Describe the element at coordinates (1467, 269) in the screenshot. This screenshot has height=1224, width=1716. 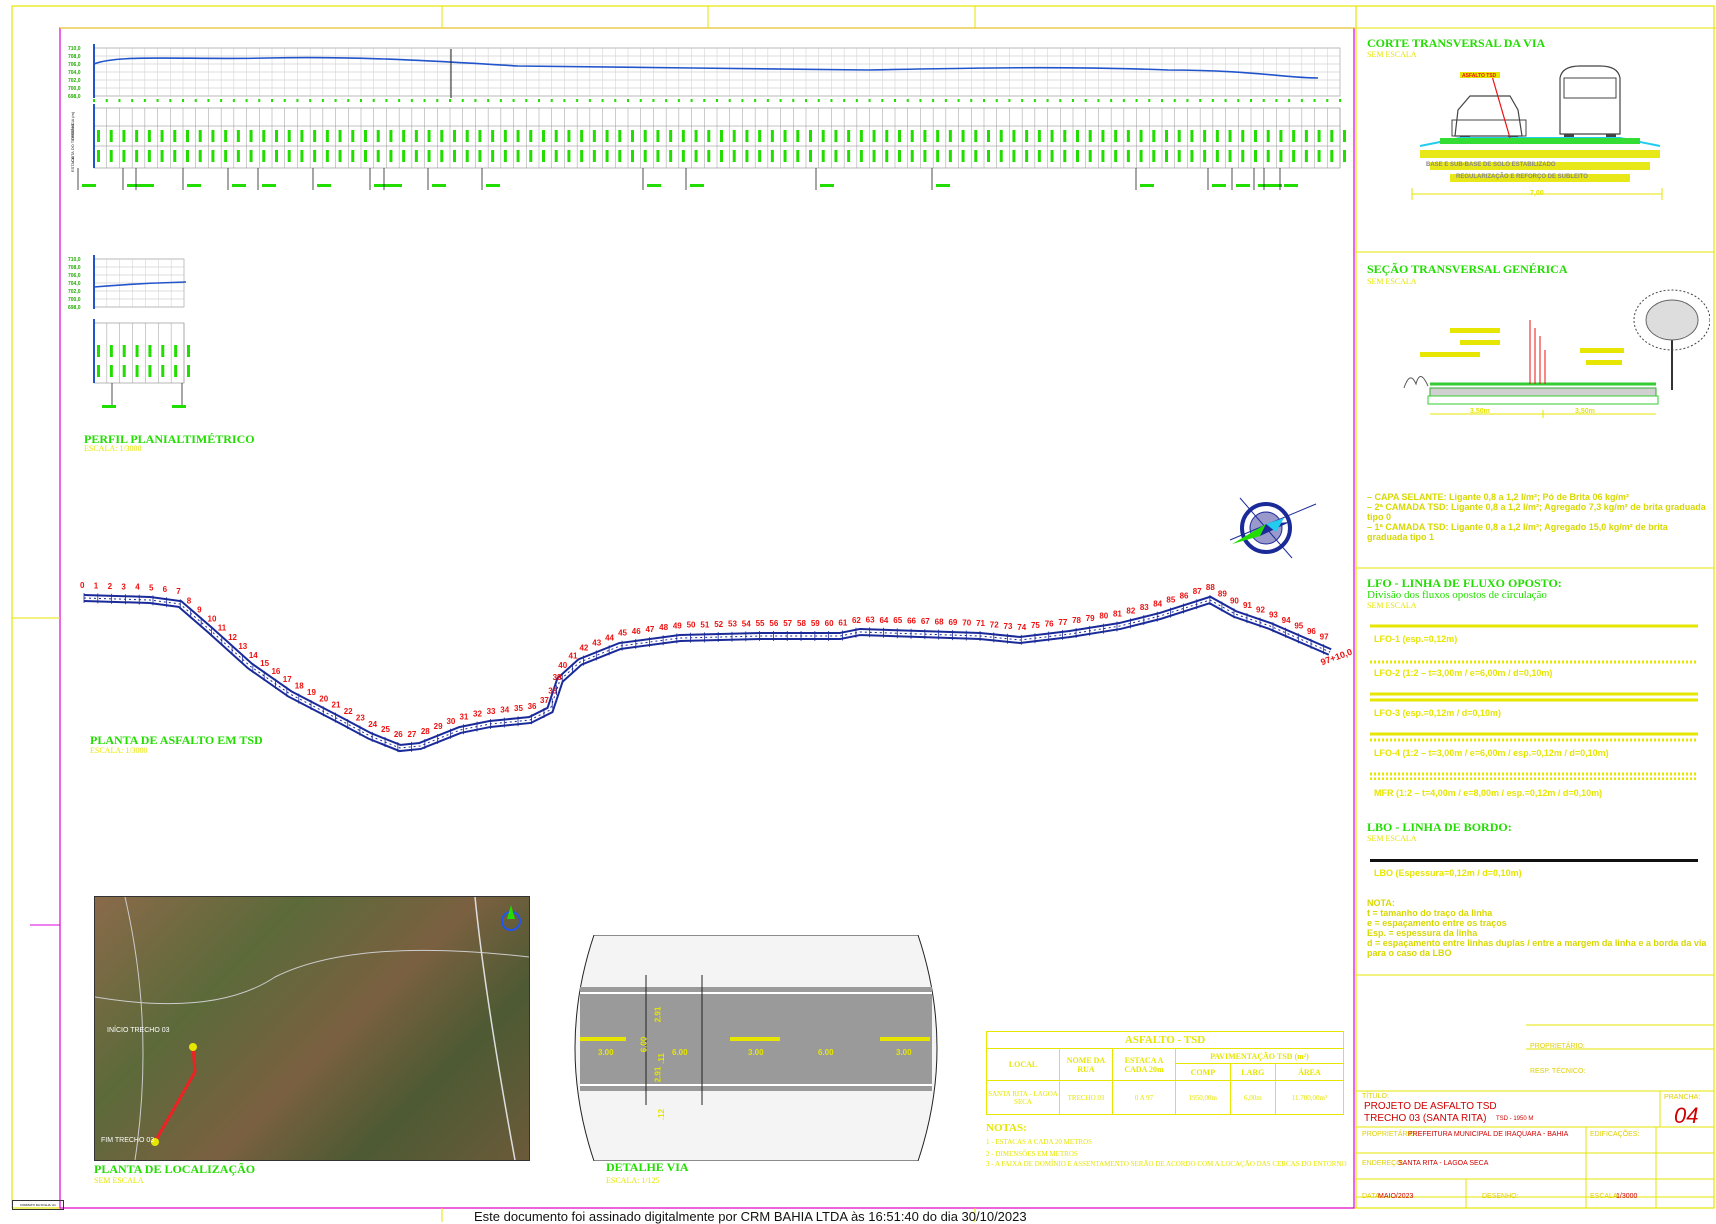
I see `secao-title: SEÇÃO TRANSVERSAL GENÉRICA` at that location.